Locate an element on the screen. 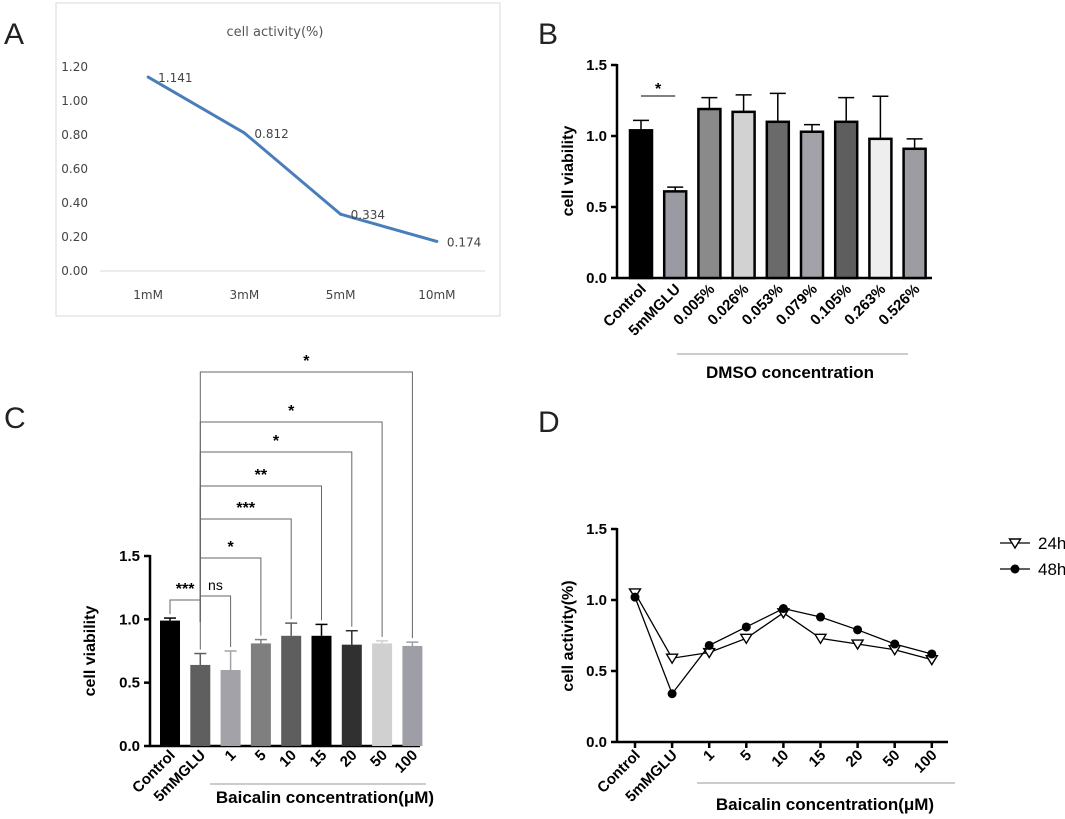 This screenshot has height=819, width=1065. panel-b-ytick-label: 1.5 is located at coordinates (596, 65).